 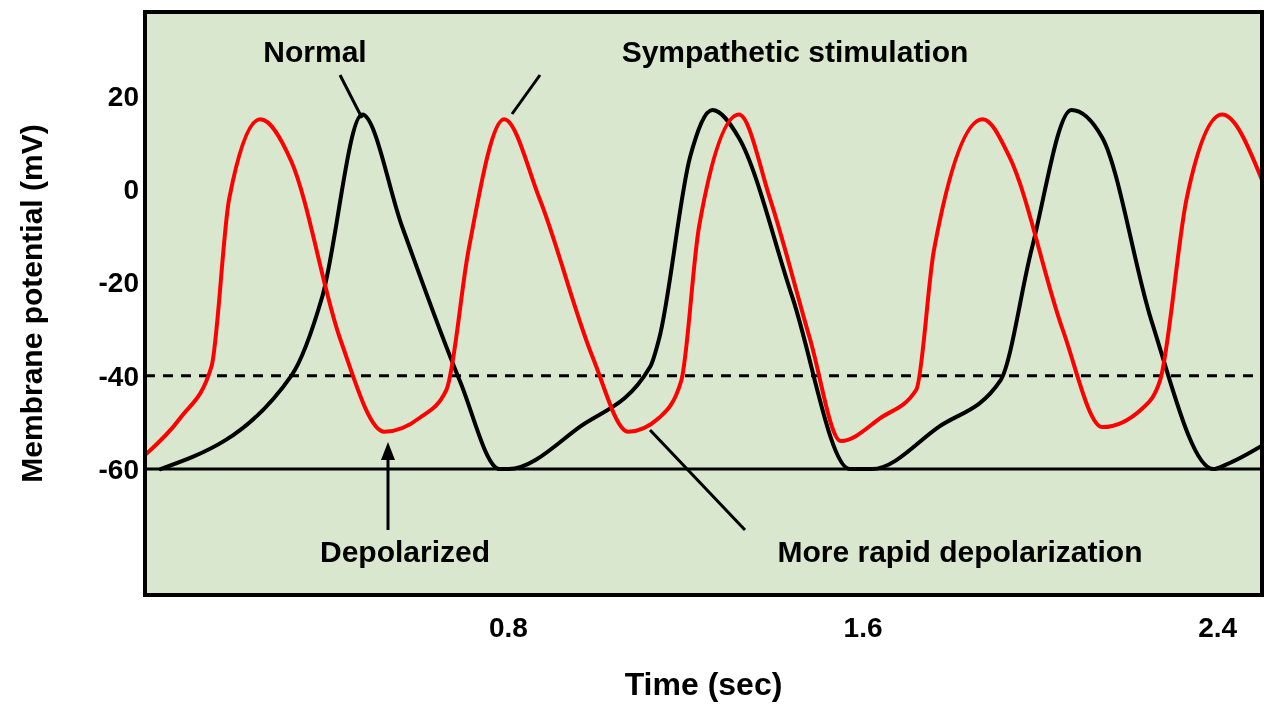 What do you see at coordinates (118, 283) in the screenshot?
I see `y-tick-label: -20` at bounding box center [118, 283].